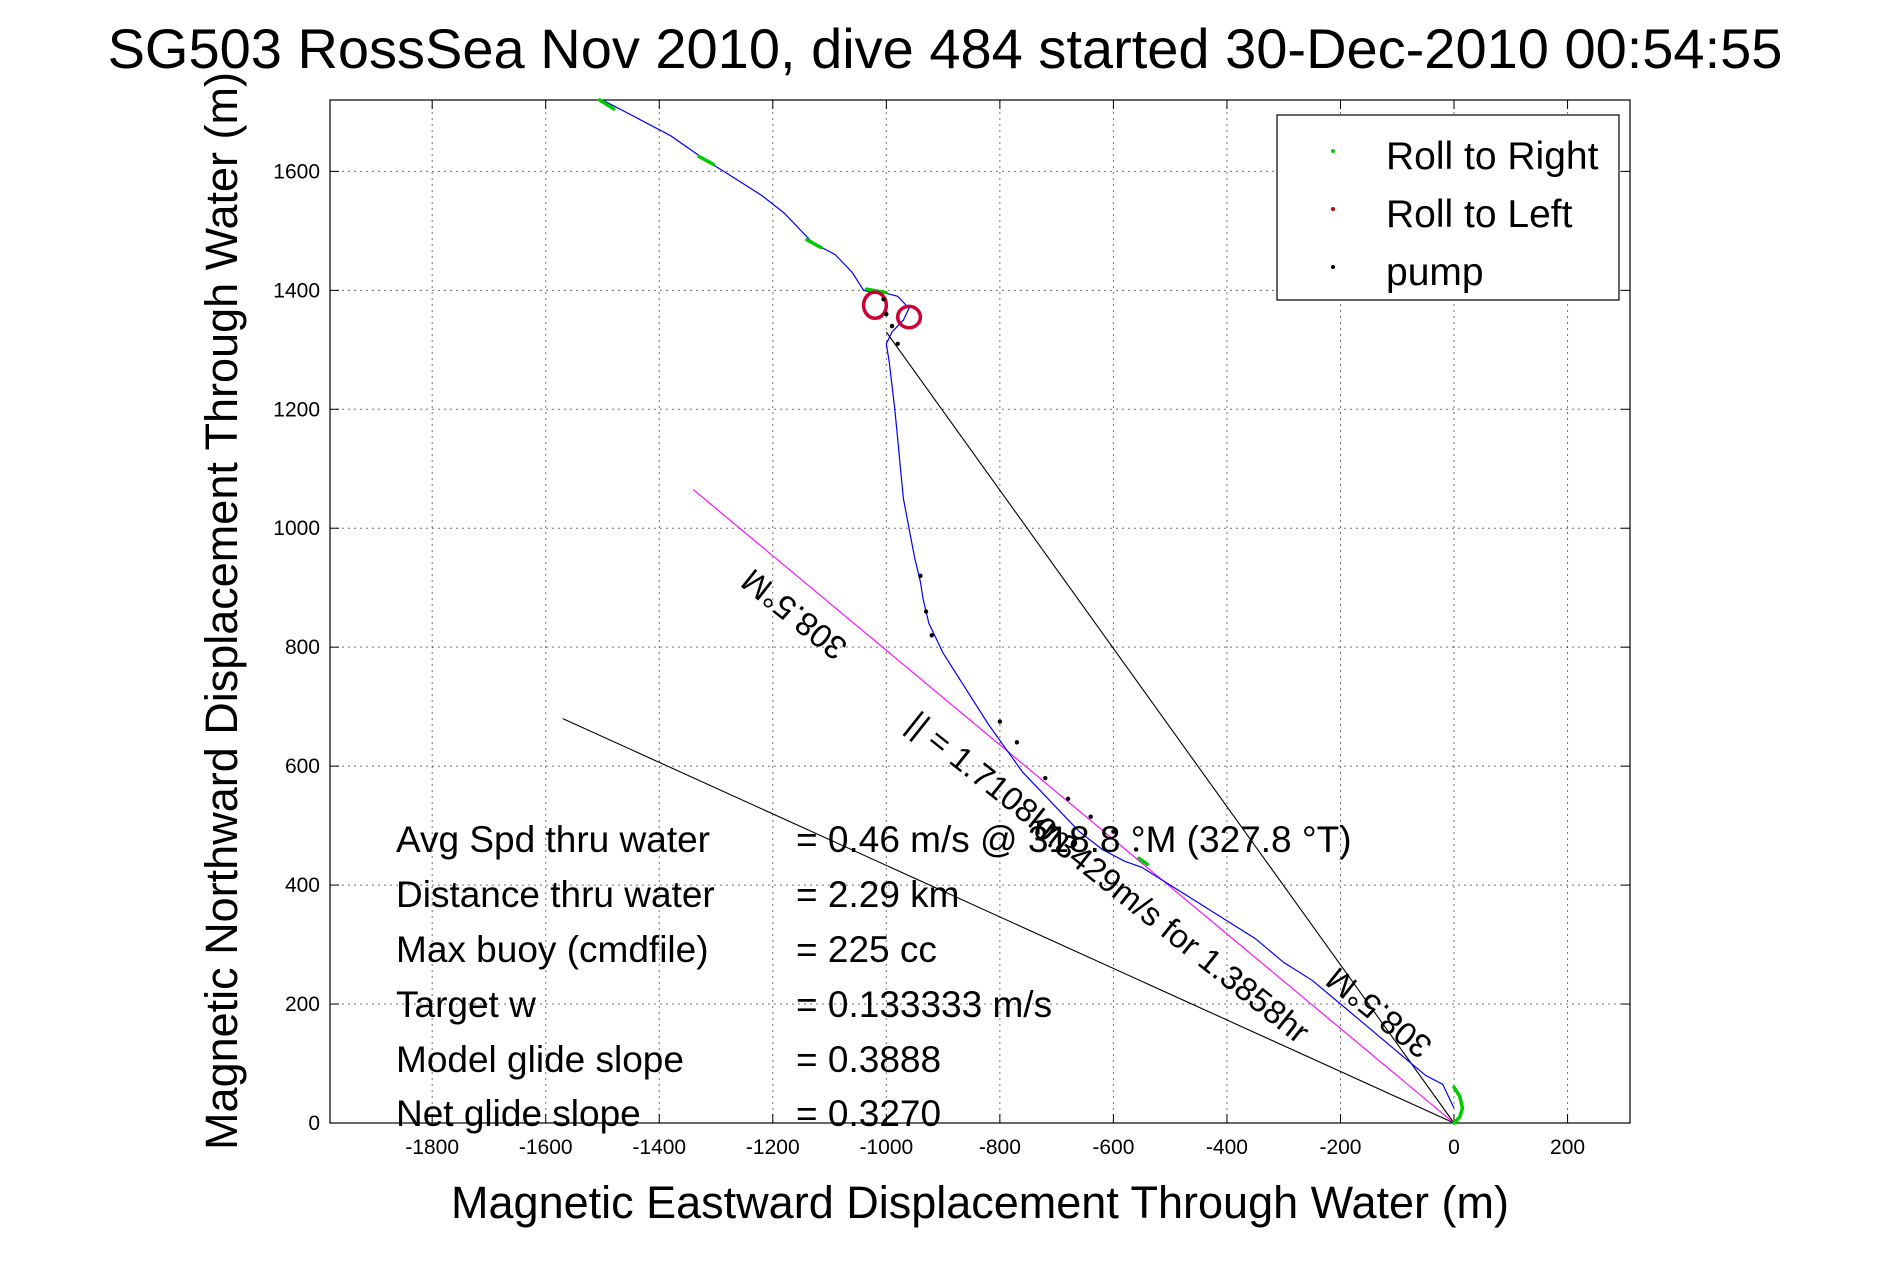 Image resolution: width=1891 pixels, height=1262 pixels. I want to click on y-tick-label: 1200, so click(296, 409).